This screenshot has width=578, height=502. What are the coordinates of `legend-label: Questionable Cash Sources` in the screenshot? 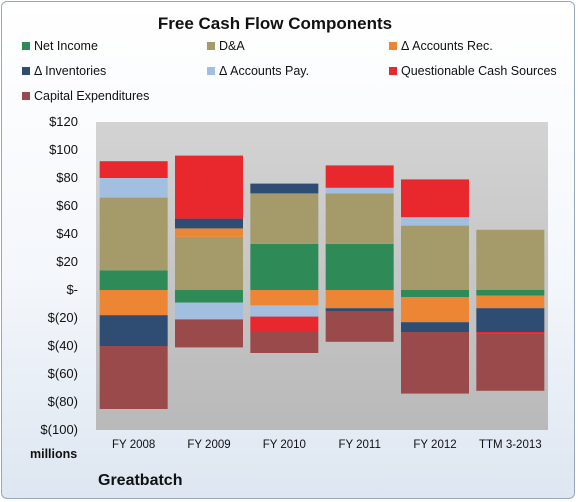 It's located at (479, 71).